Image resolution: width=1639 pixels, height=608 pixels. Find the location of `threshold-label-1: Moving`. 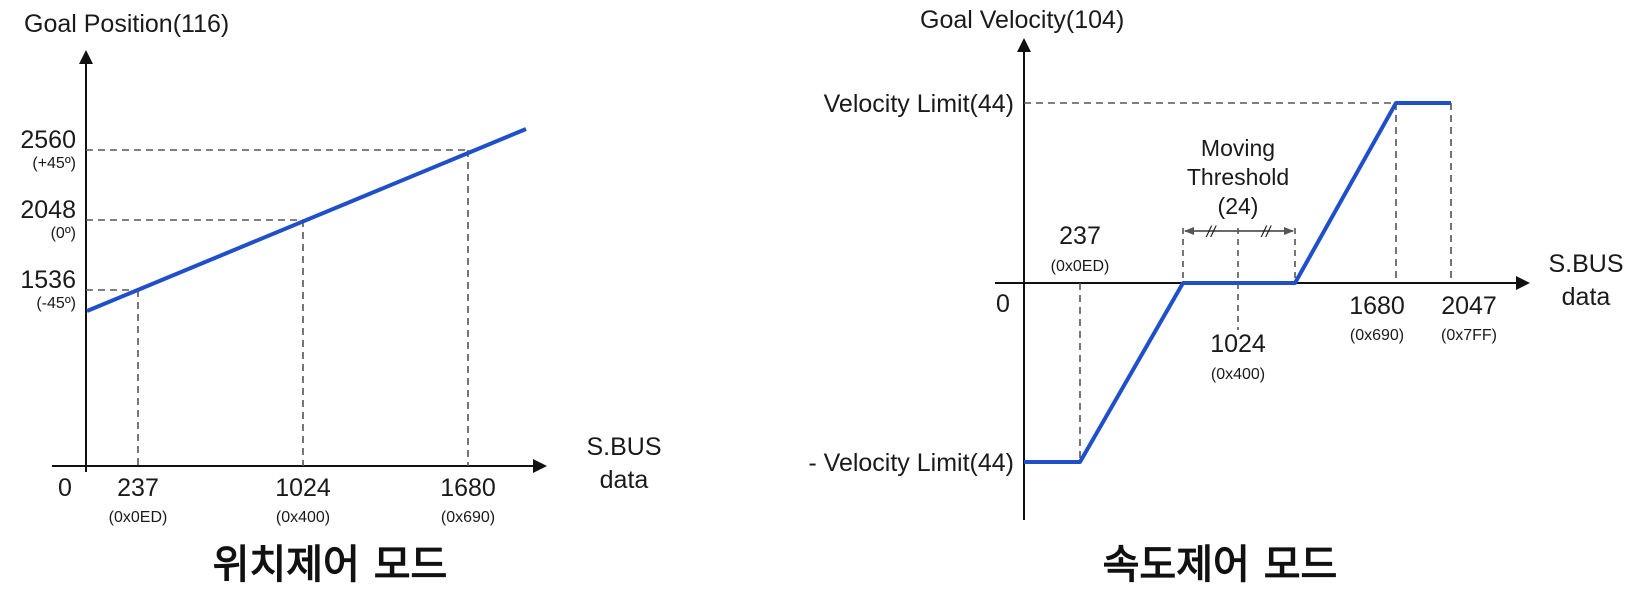

threshold-label-1: Moving is located at coordinates (1238, 148).